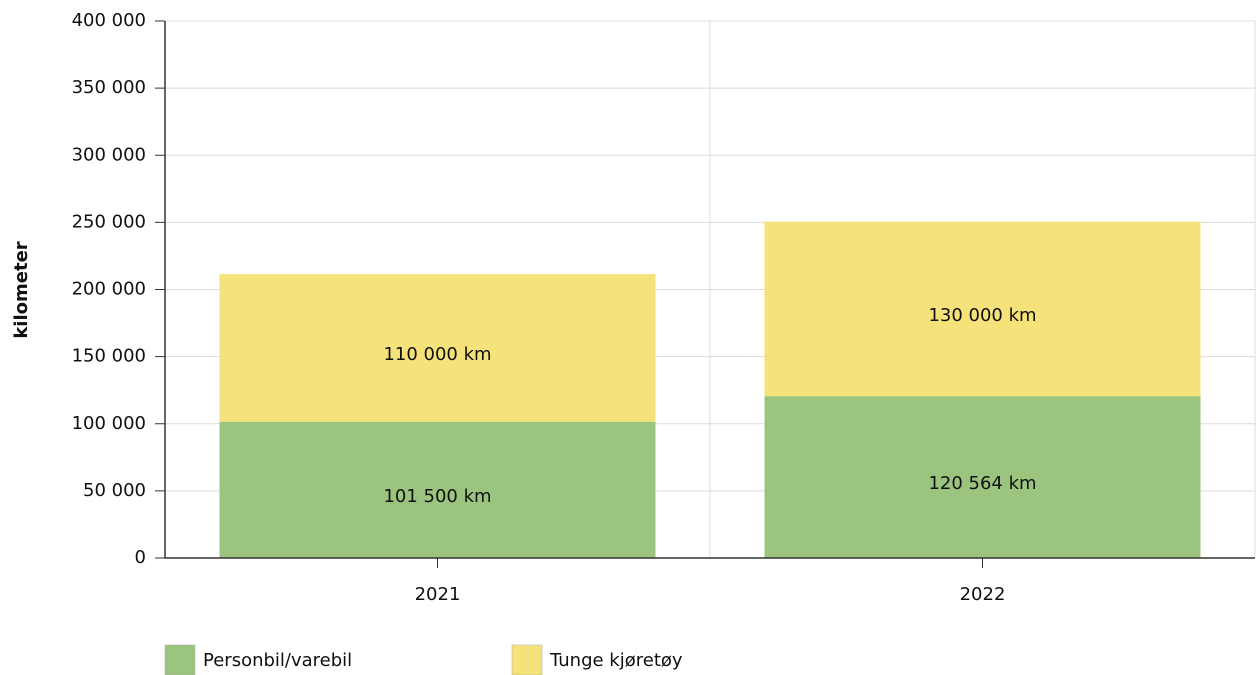  What do you see at coordinates (109, 221) in the screenshot?
I see `y-tick-label: 250 000` at bounding box center [109, 221].